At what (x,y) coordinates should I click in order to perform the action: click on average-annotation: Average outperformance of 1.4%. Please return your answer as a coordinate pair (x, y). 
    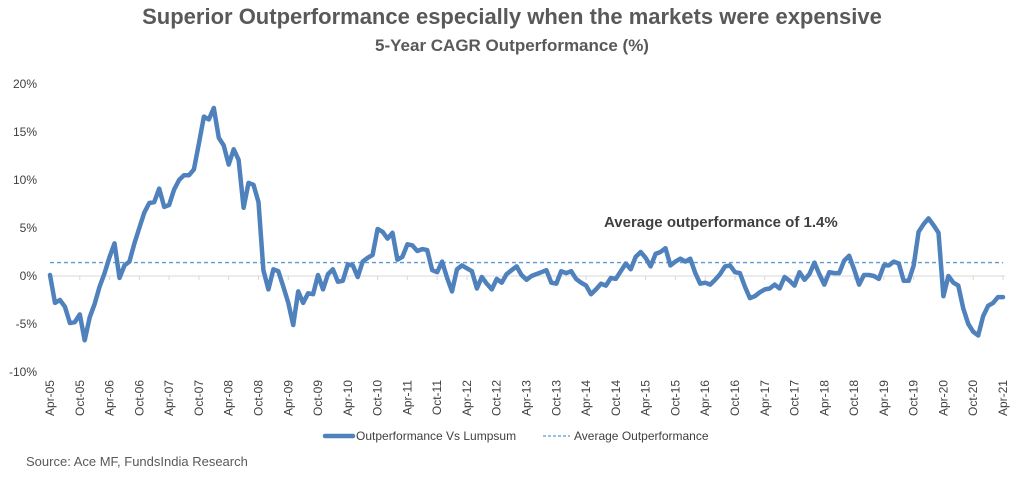
    Looking at the image, I should click on (721, 222).